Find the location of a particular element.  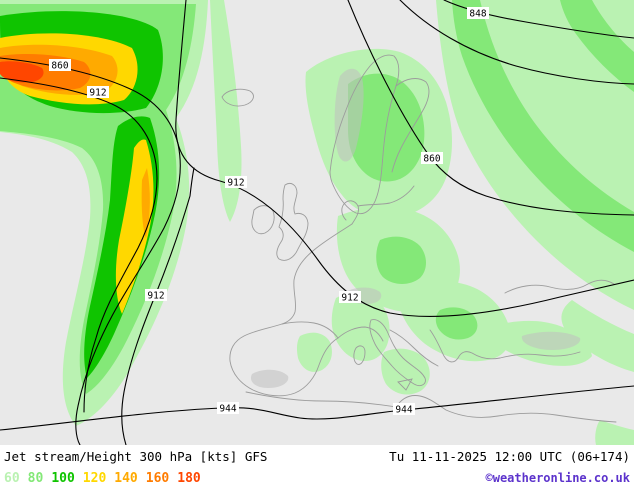

coastline-iceland is located at coordinates (237, 97).